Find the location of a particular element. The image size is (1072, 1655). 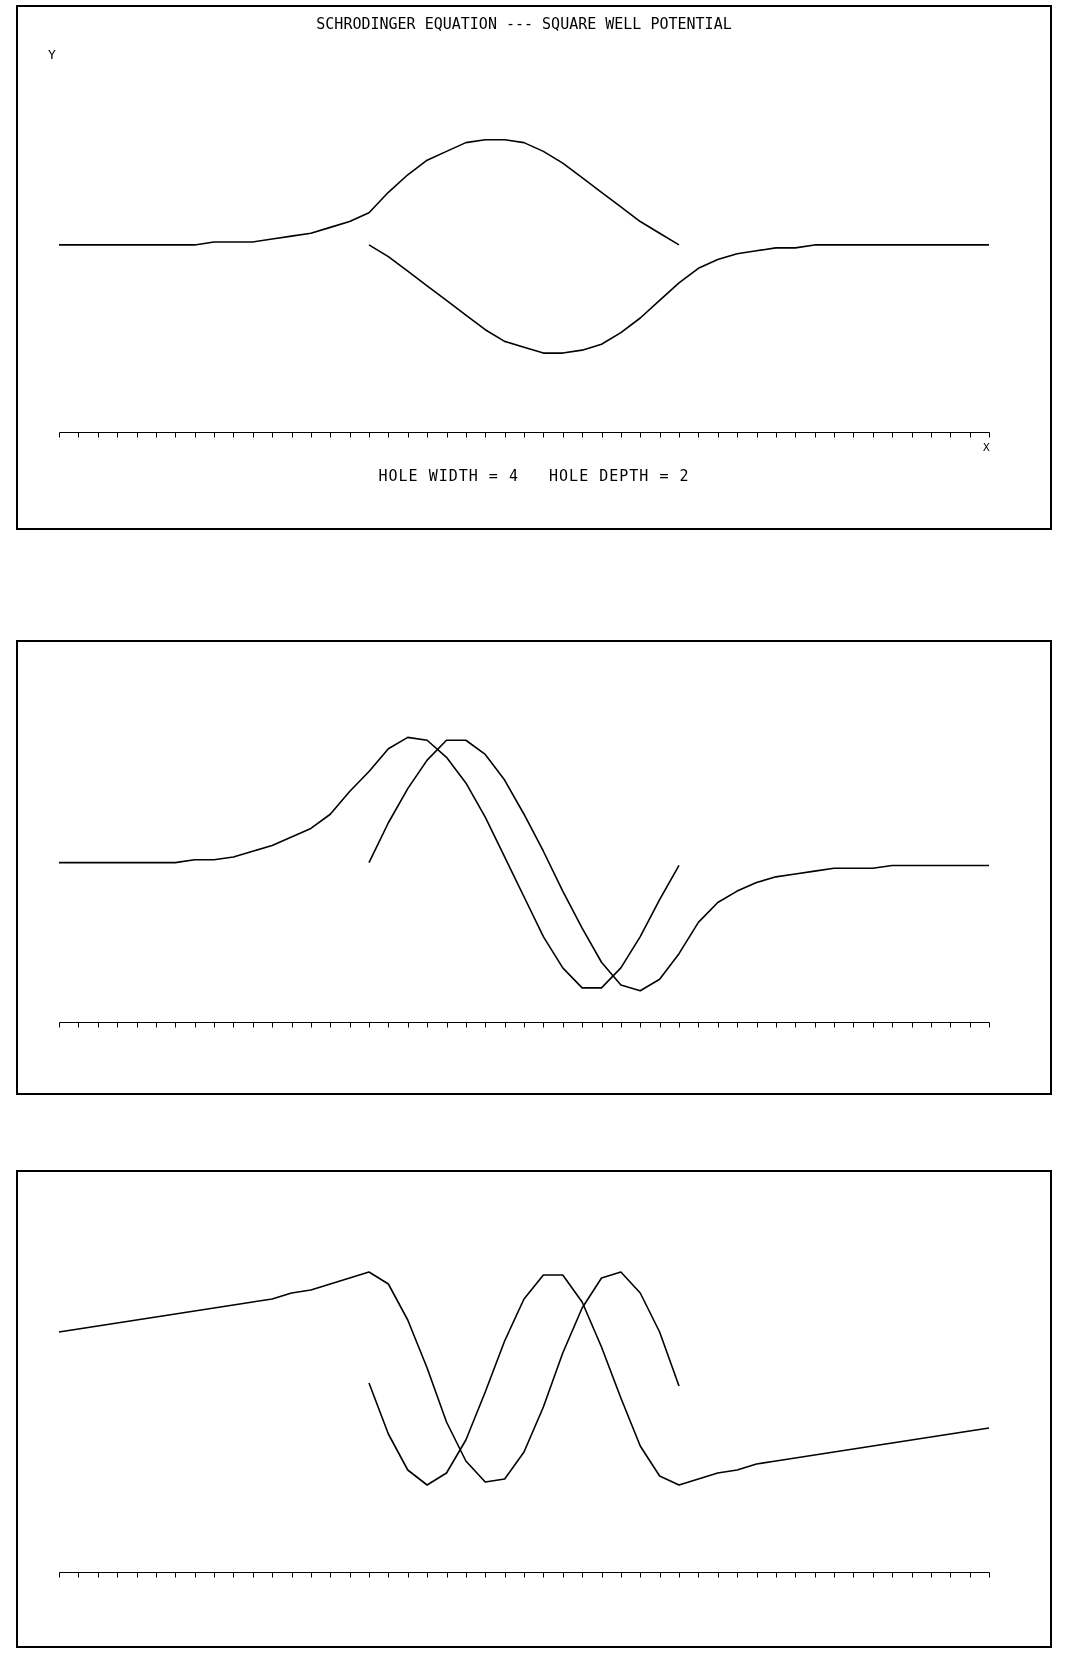

chart-title: SCHRODINGER EQUATION --- SQUARE WELL POTENTIAL is located at coordinates (524, 24).